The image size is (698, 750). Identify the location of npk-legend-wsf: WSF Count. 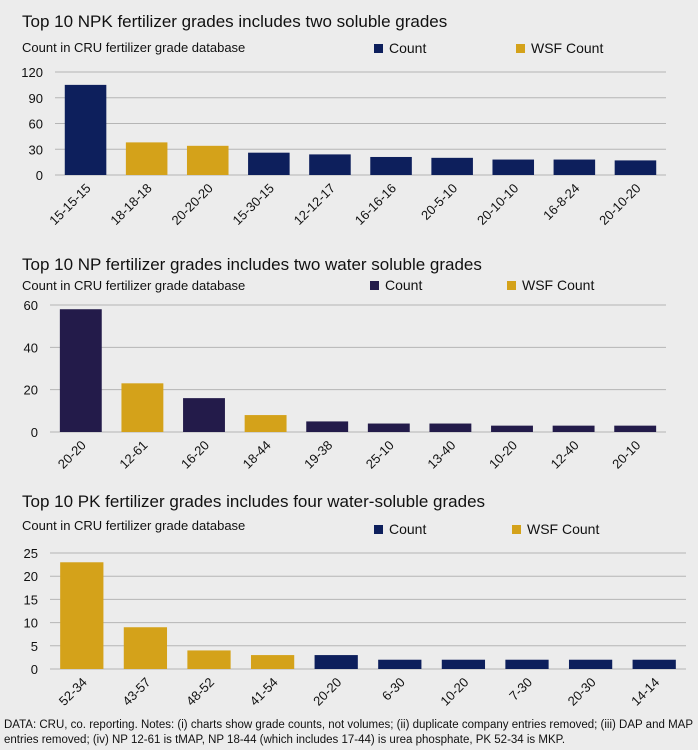
(559, 48).